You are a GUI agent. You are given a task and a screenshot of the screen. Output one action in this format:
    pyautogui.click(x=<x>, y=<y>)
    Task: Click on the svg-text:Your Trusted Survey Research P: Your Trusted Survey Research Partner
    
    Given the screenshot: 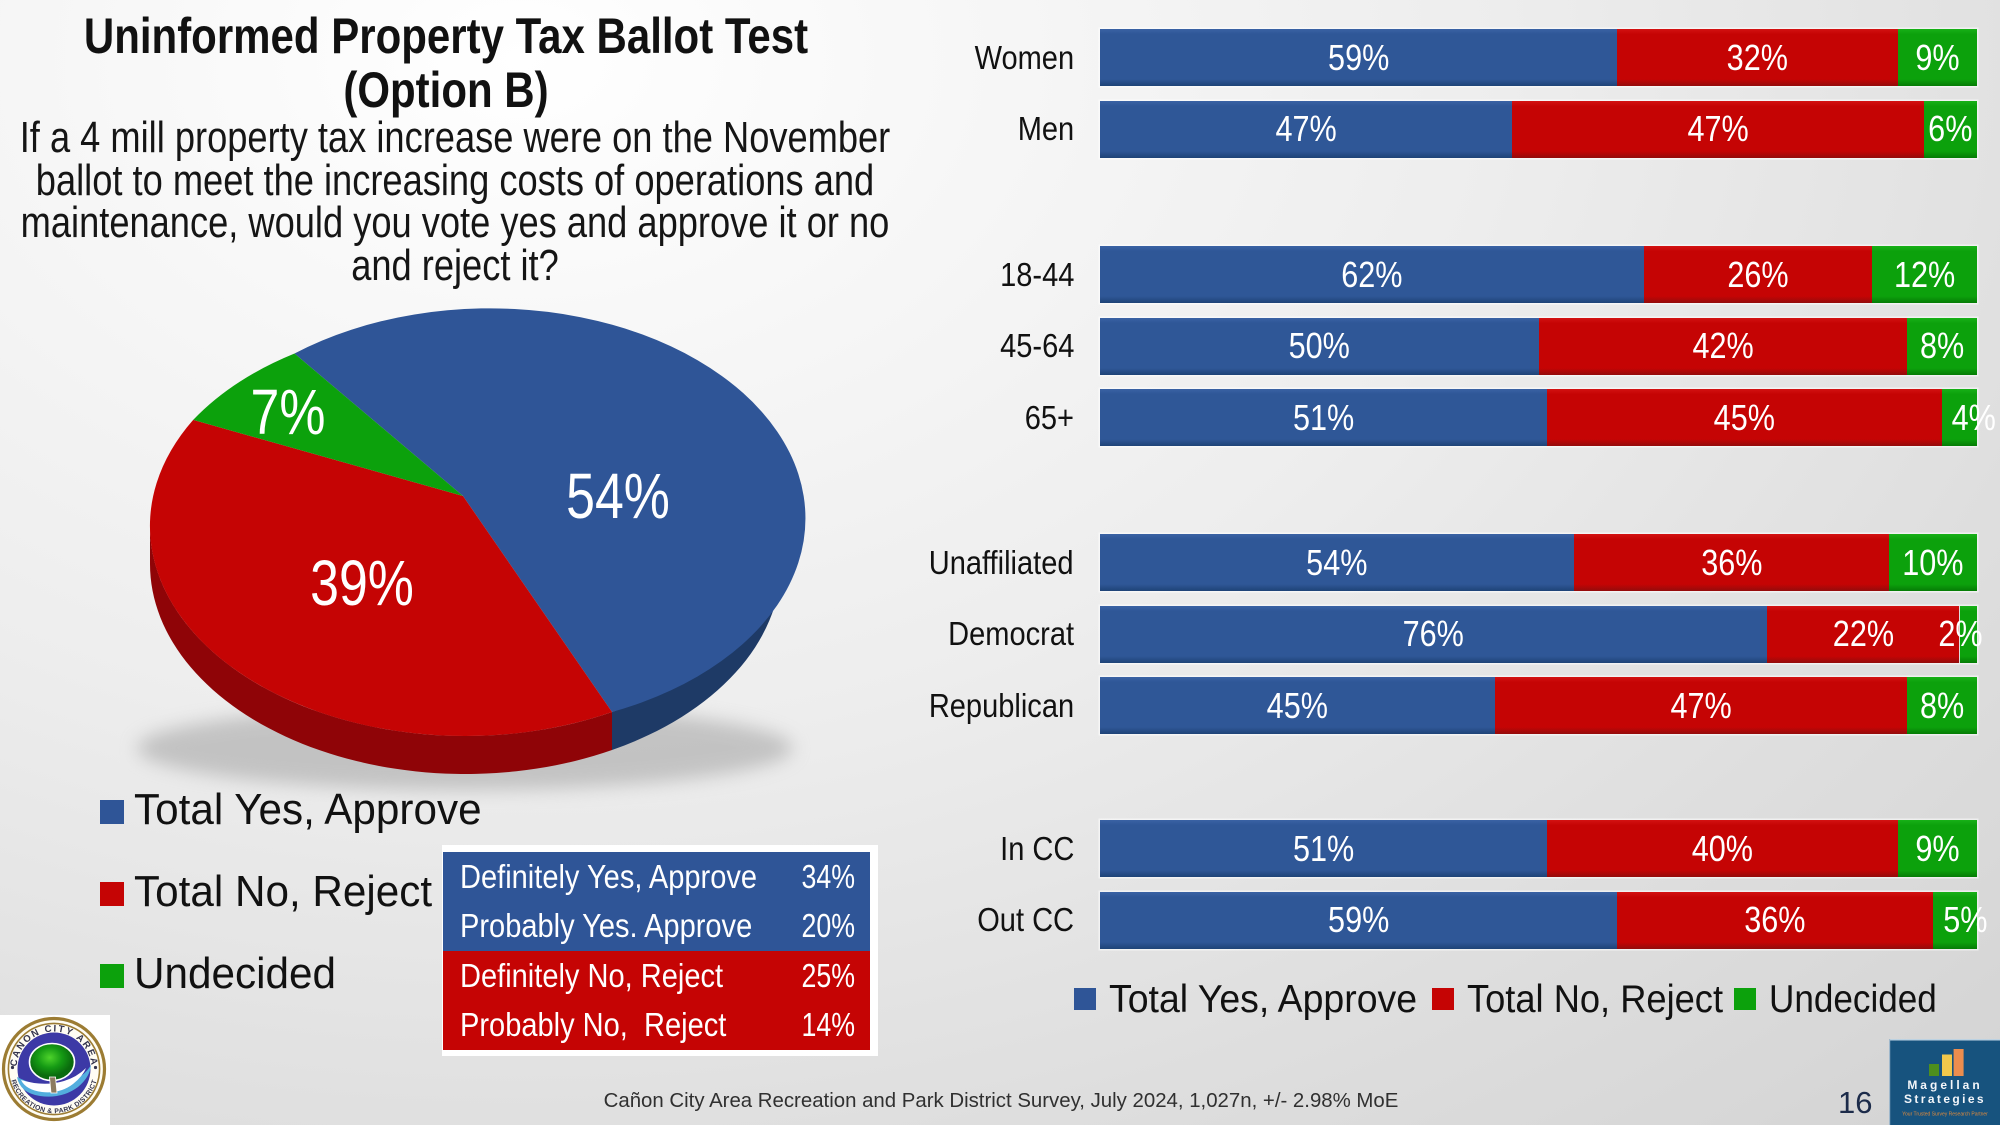 What is the action you would take?
    pyautogui.click(x=1945, y=1115)
    